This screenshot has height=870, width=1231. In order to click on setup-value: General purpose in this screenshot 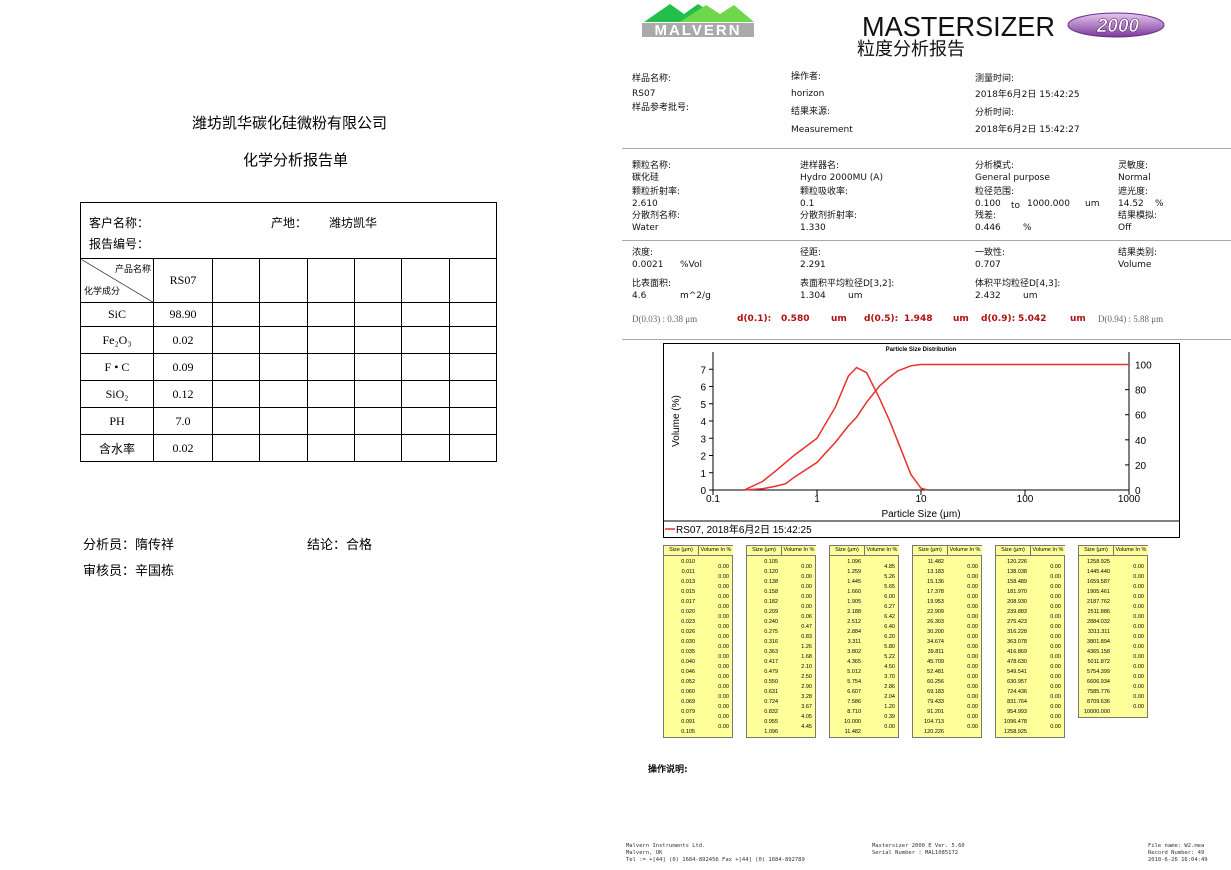, I will do `click(1012, 178)`.